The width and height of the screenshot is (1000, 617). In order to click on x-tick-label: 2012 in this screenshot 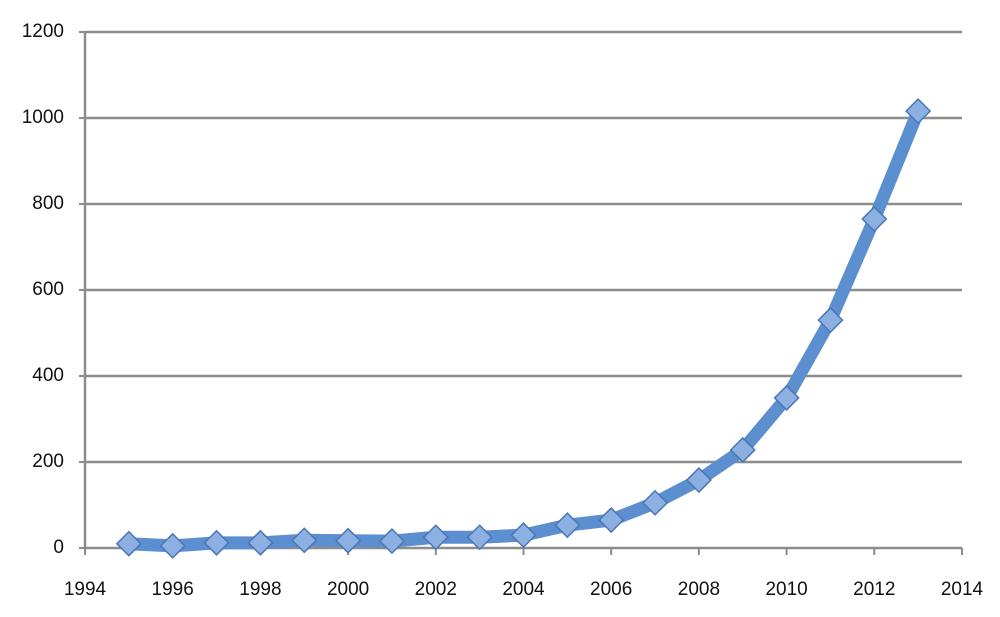, I will do `click(874, 589)`.